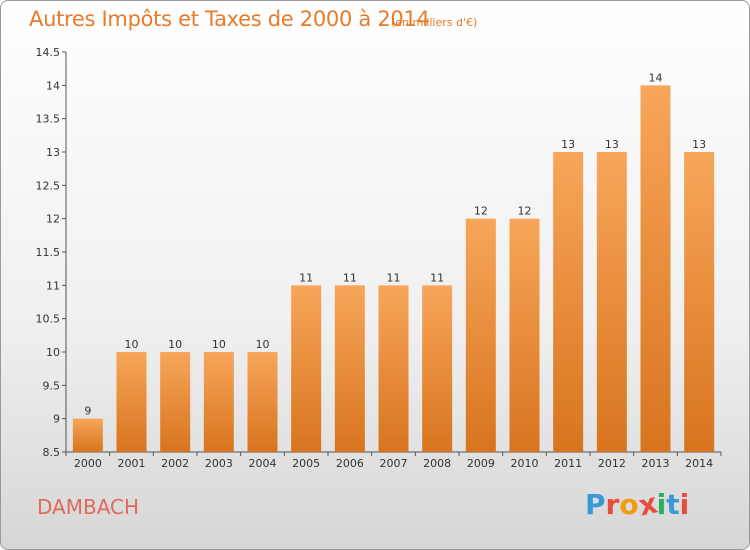 The height and width of the screenshot is (550, 750). What do you see at coordinates (263, 463) in the screenshot?
I see `x-tick-label: 2004` at bounding box center [263, 463].